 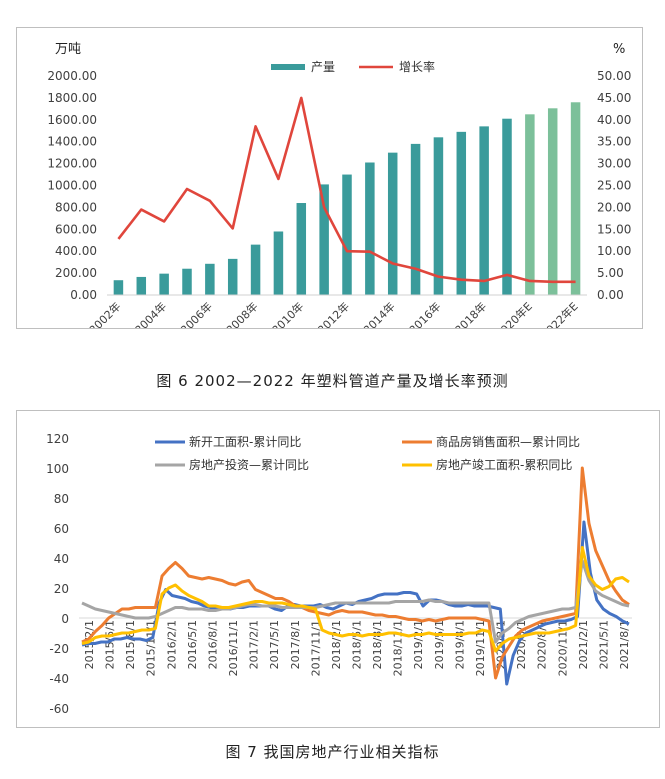 I want to click on y-right-tick-label: 5.00, so click(x=610, y=273).